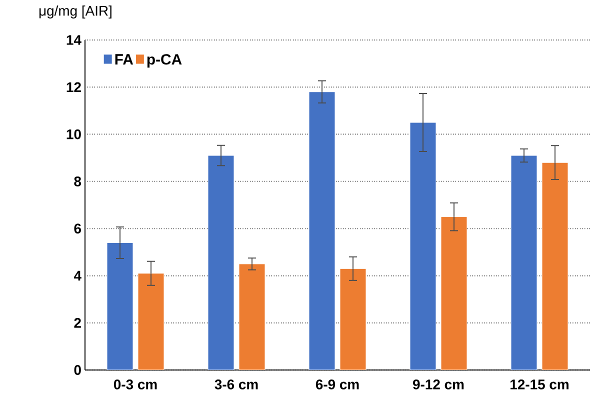  What do you see at coordinates (135, 385) in the screenshot?
I see `x-tick-label: 0-3 cm` at bounding box center [135, 385].